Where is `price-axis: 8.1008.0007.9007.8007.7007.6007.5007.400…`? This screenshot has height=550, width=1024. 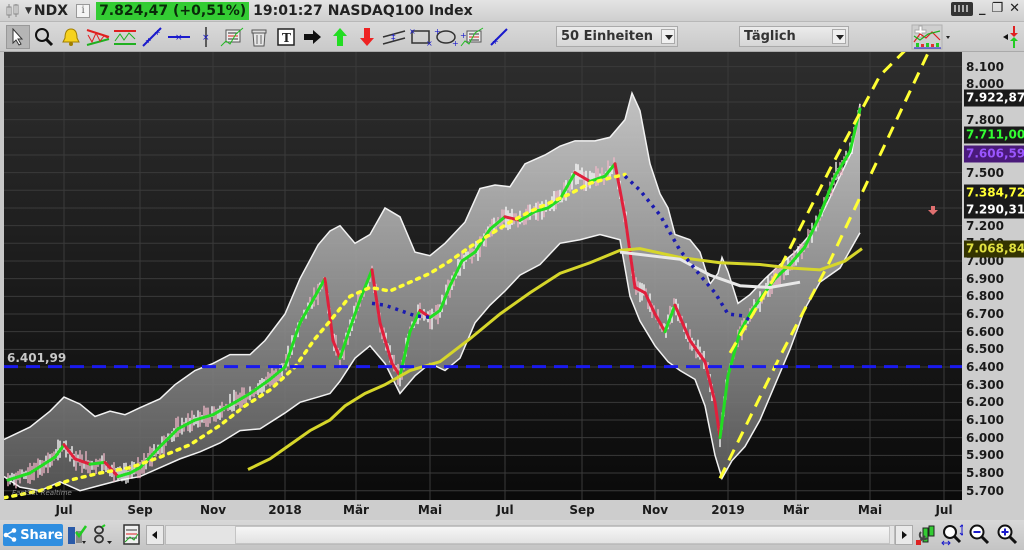
price-axis: 8.1008.0007.9007.8007.7007.6007.5007.400… is located at coordinates (993, 276).